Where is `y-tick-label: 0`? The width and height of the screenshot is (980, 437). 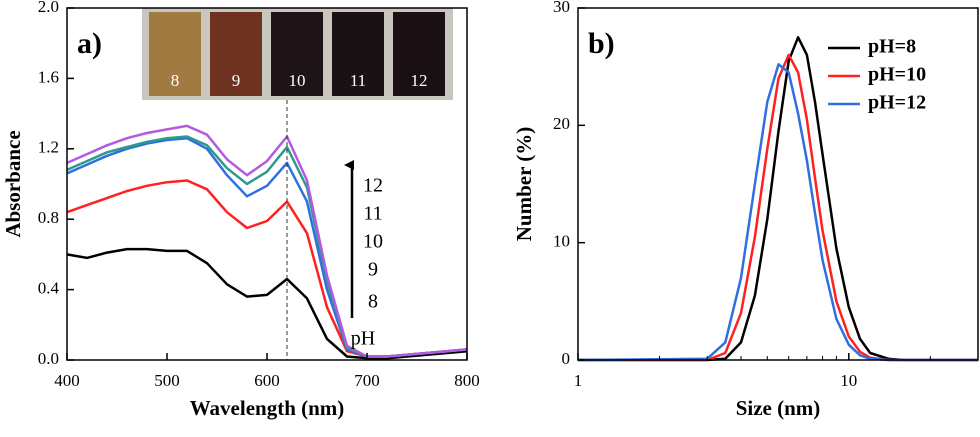 y-tick-label: 0 is located at coordinates (566, 358).